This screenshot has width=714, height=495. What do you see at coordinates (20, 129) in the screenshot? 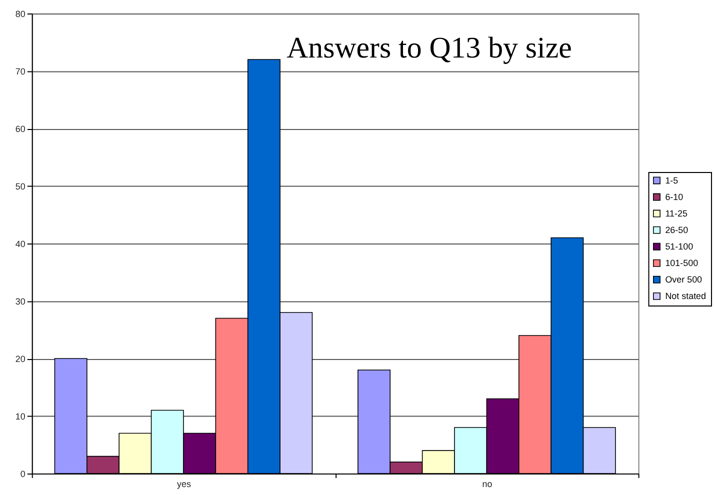
I see `y-tick-label: 60` at bounding box center [20, 129].